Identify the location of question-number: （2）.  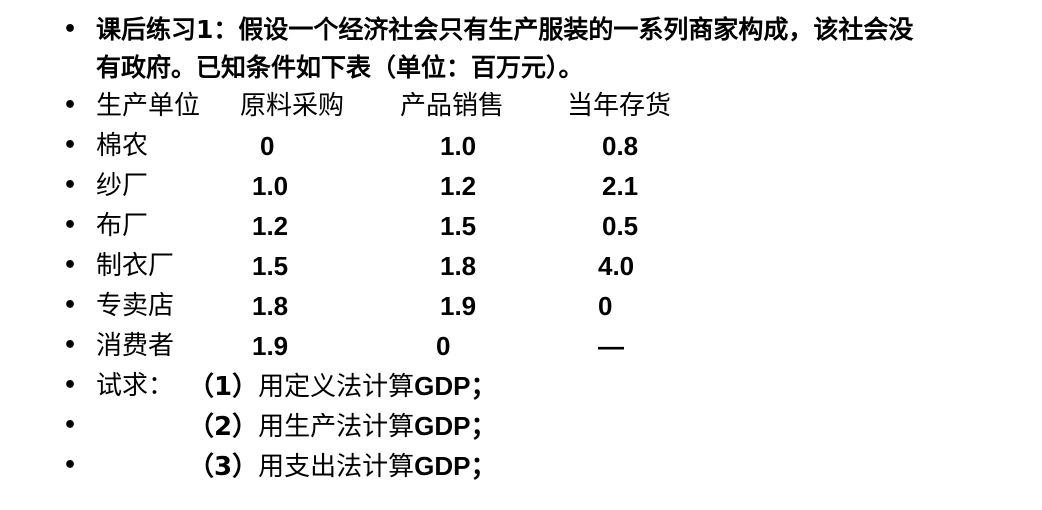
(223, 427).